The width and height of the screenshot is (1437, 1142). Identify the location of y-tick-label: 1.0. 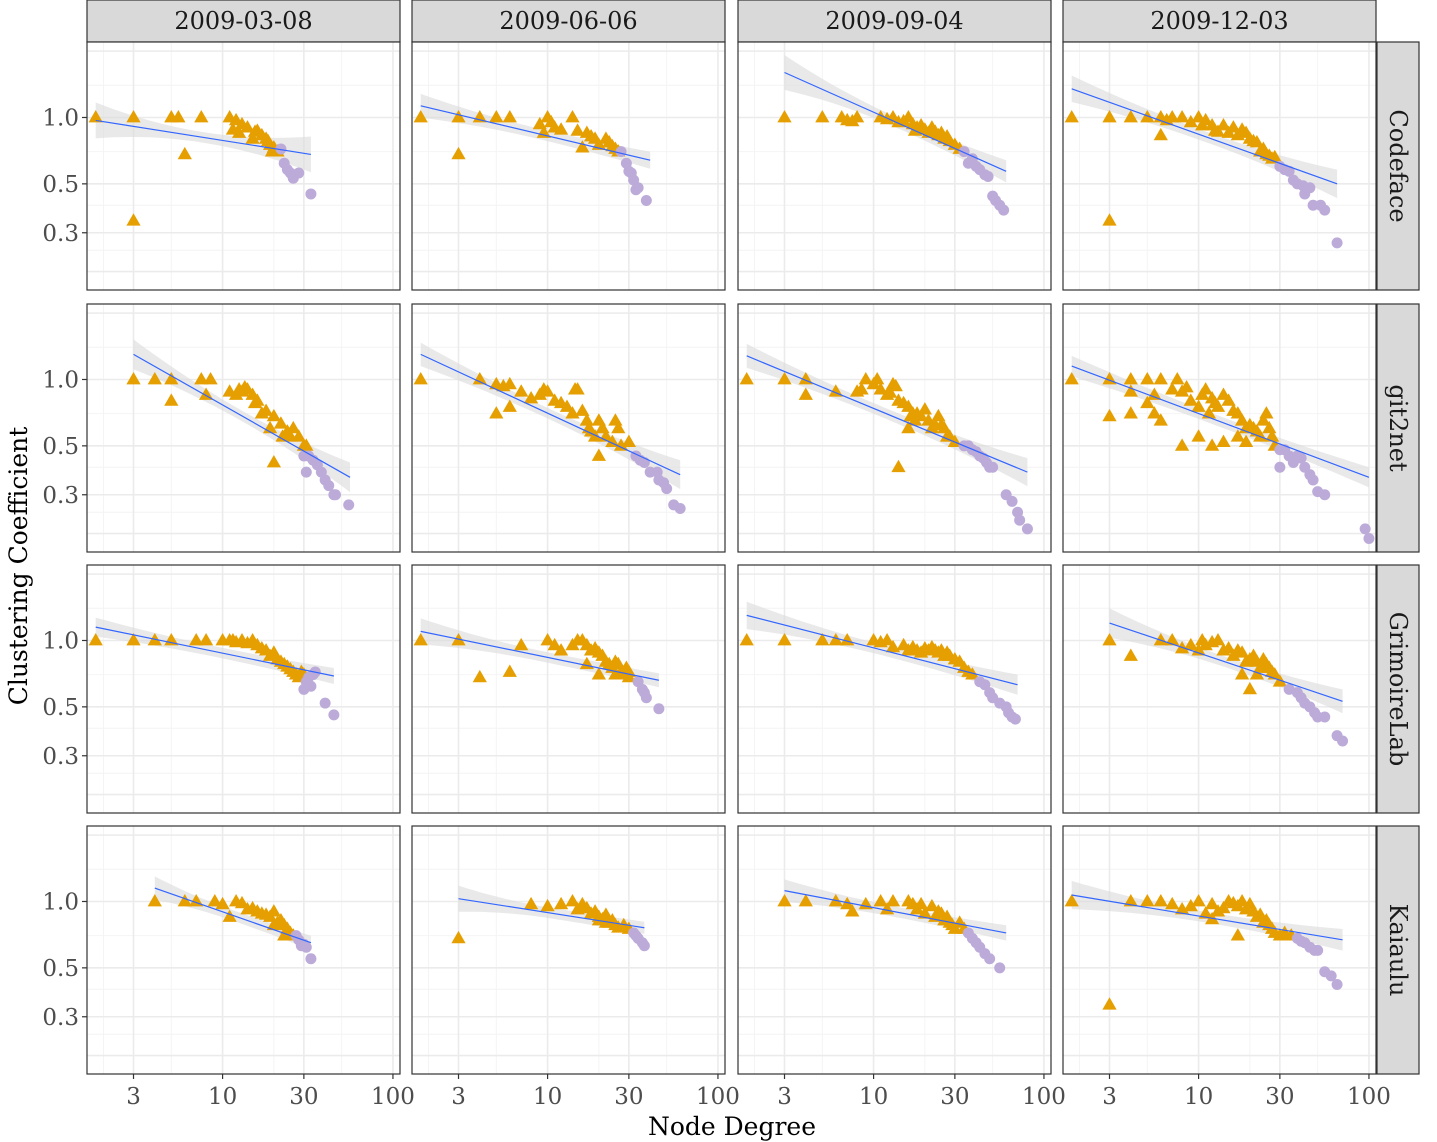
(60, 118).